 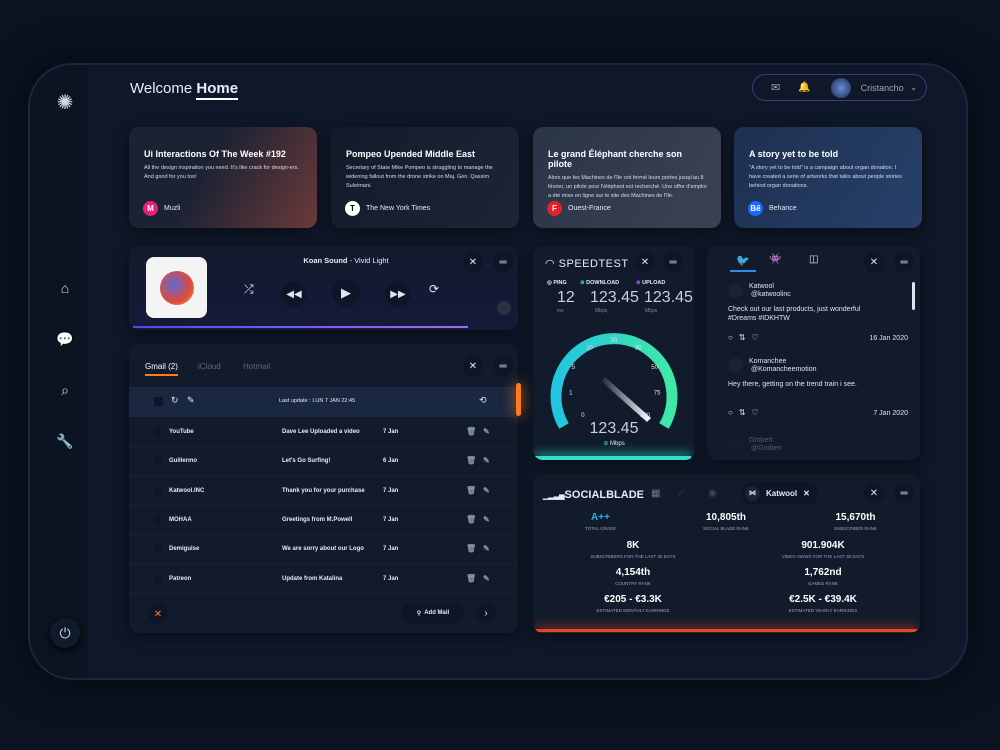 I want to click on social-feed-widget: 🐦 👾 ◫ ✕ ═, so click(x=813, y=353).